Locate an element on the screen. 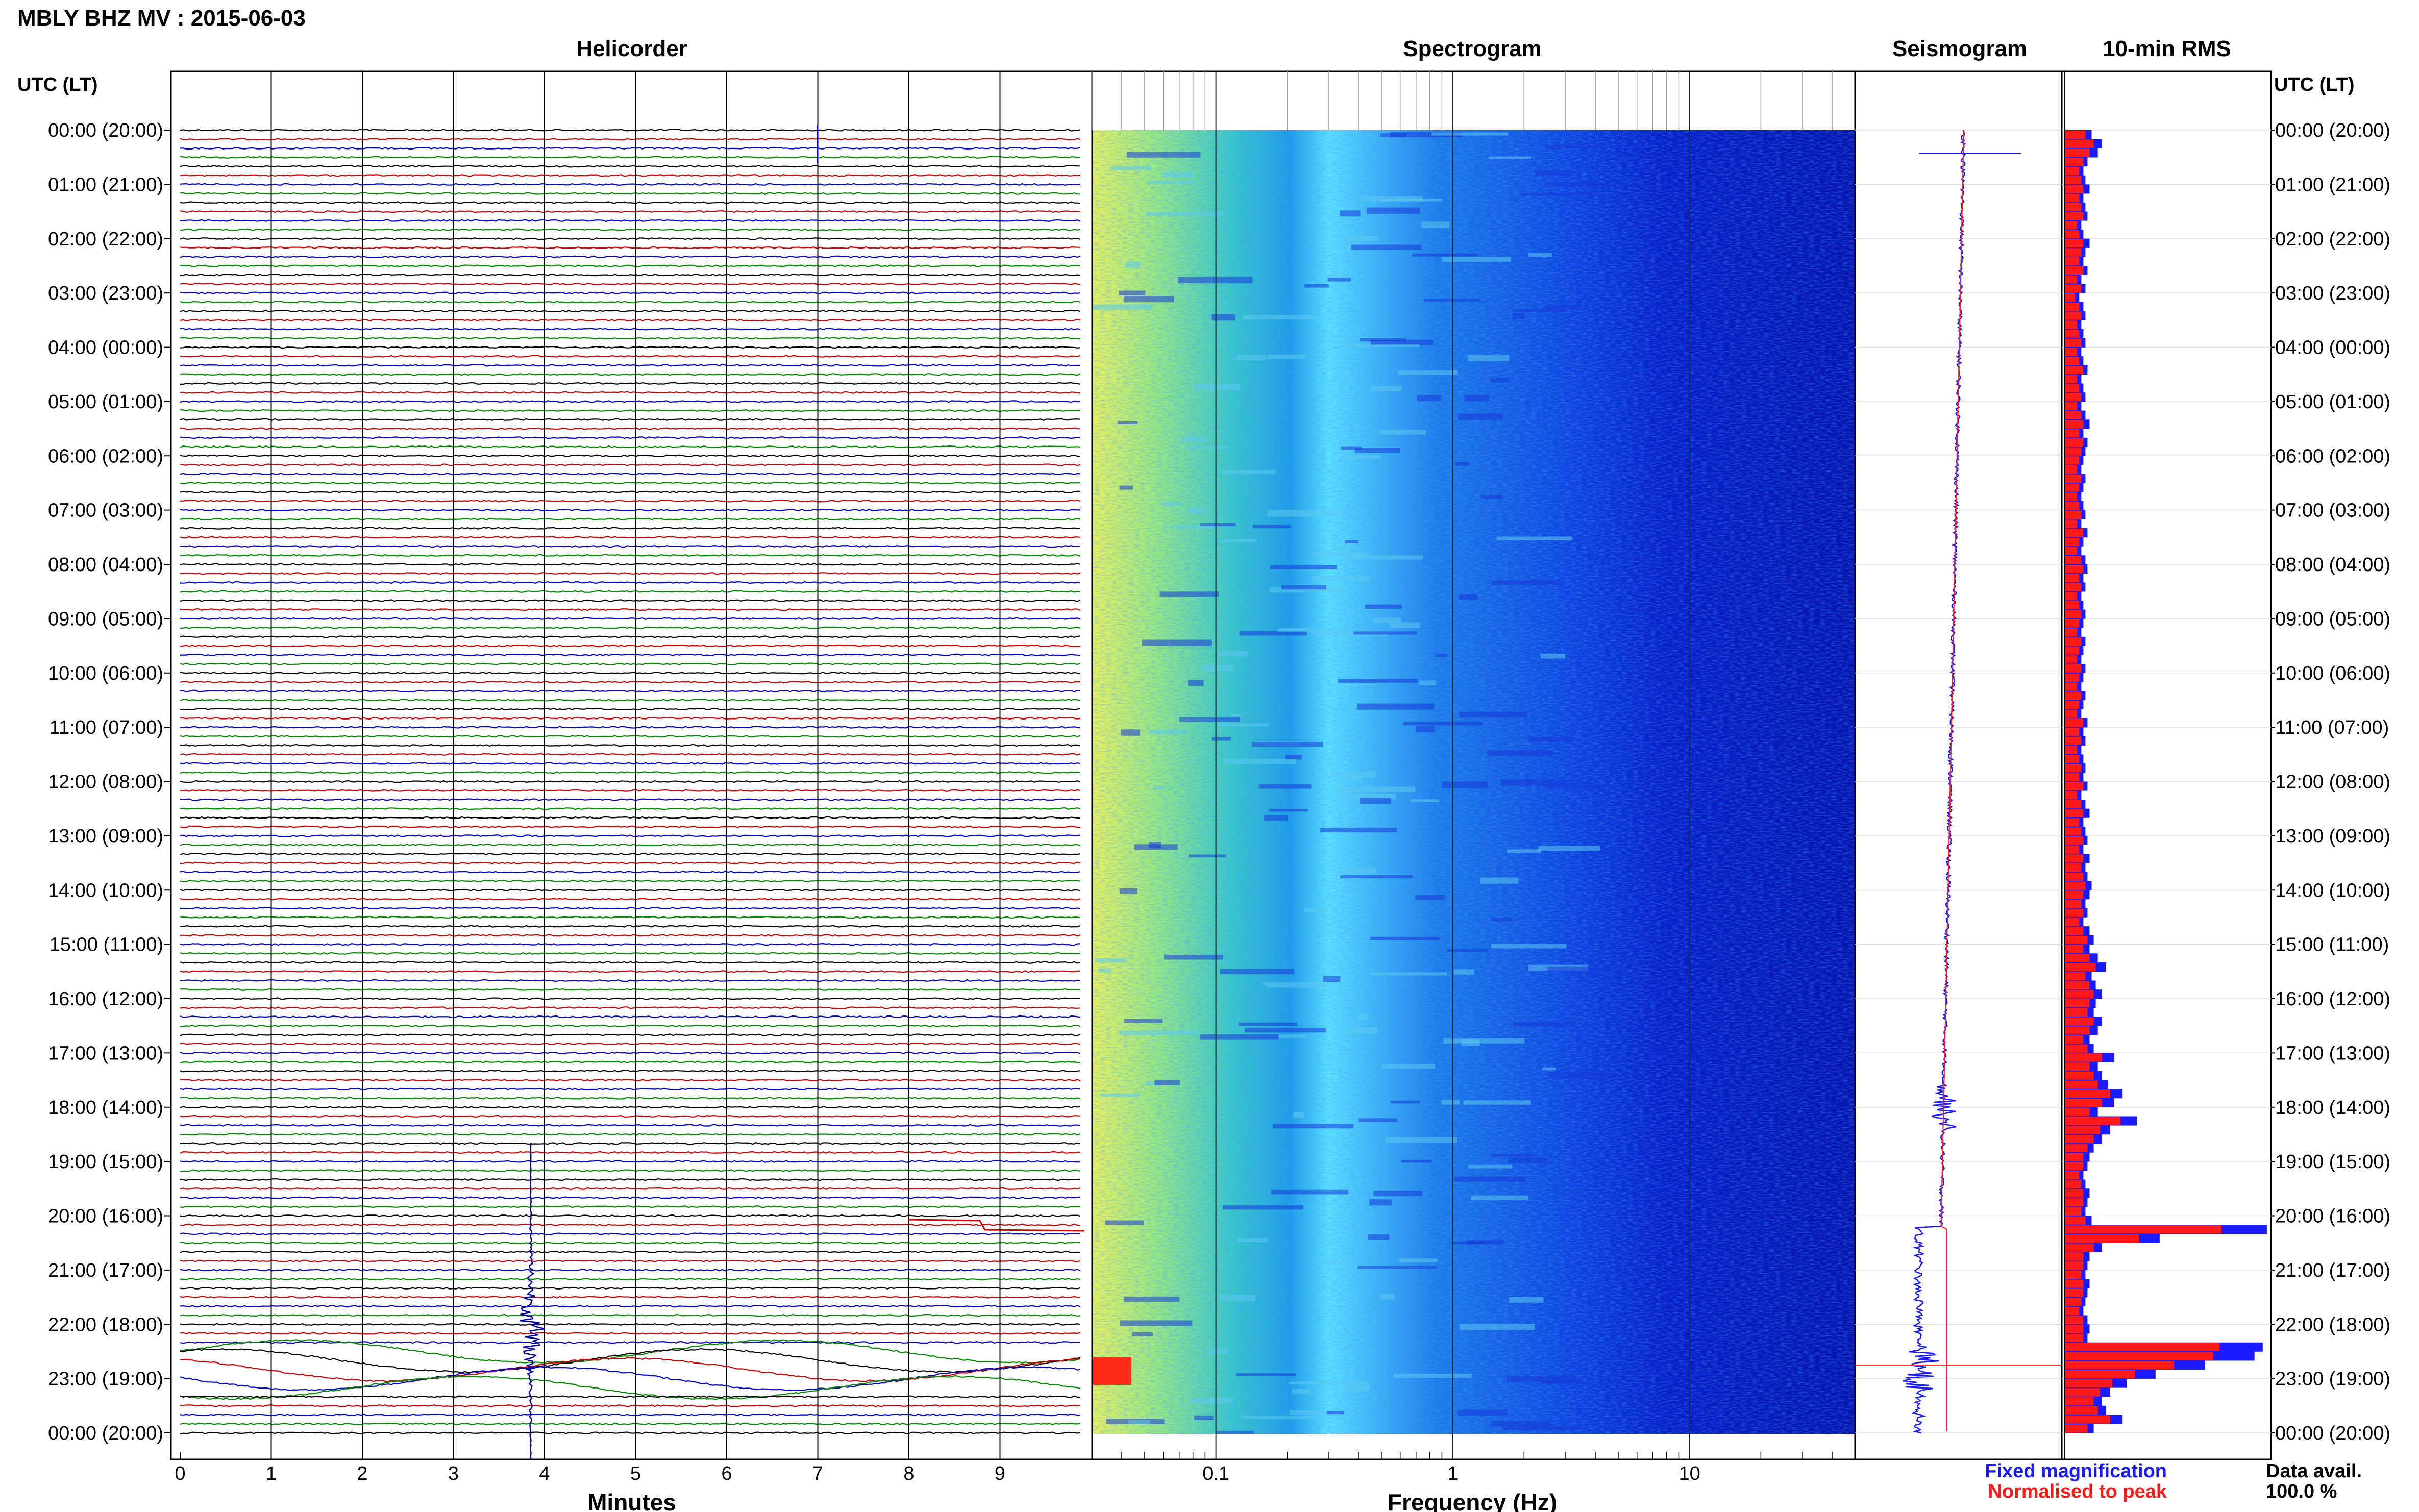 This screenshot has height=1512, width=2419. time-label-left: 13:00 (09:00) is located at coordinates (105, 836).